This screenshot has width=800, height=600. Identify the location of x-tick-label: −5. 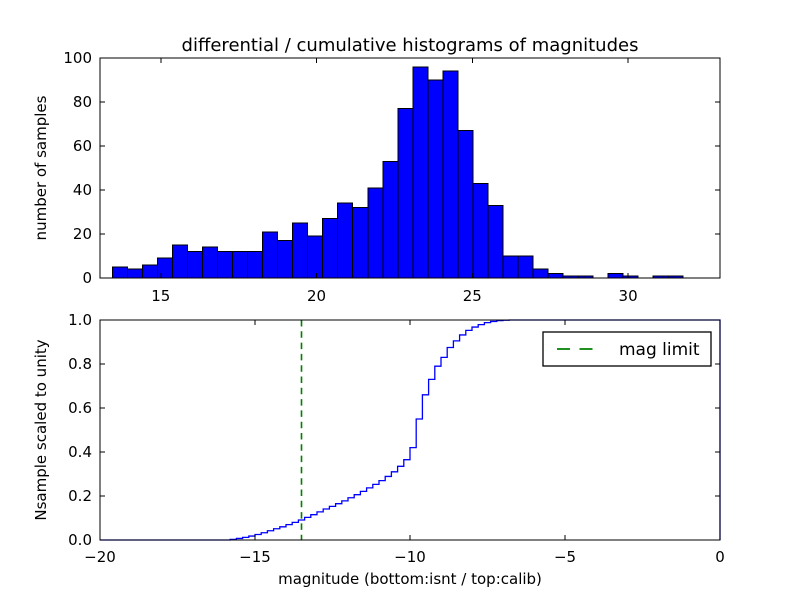
(565, 557).